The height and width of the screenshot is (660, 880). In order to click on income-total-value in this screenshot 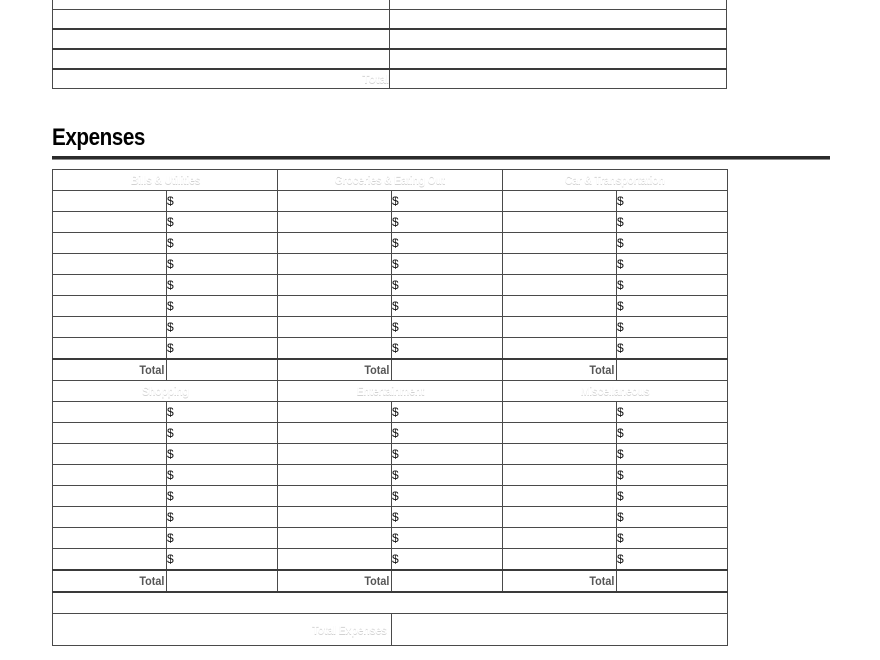, I will do `click(558, 78)`.